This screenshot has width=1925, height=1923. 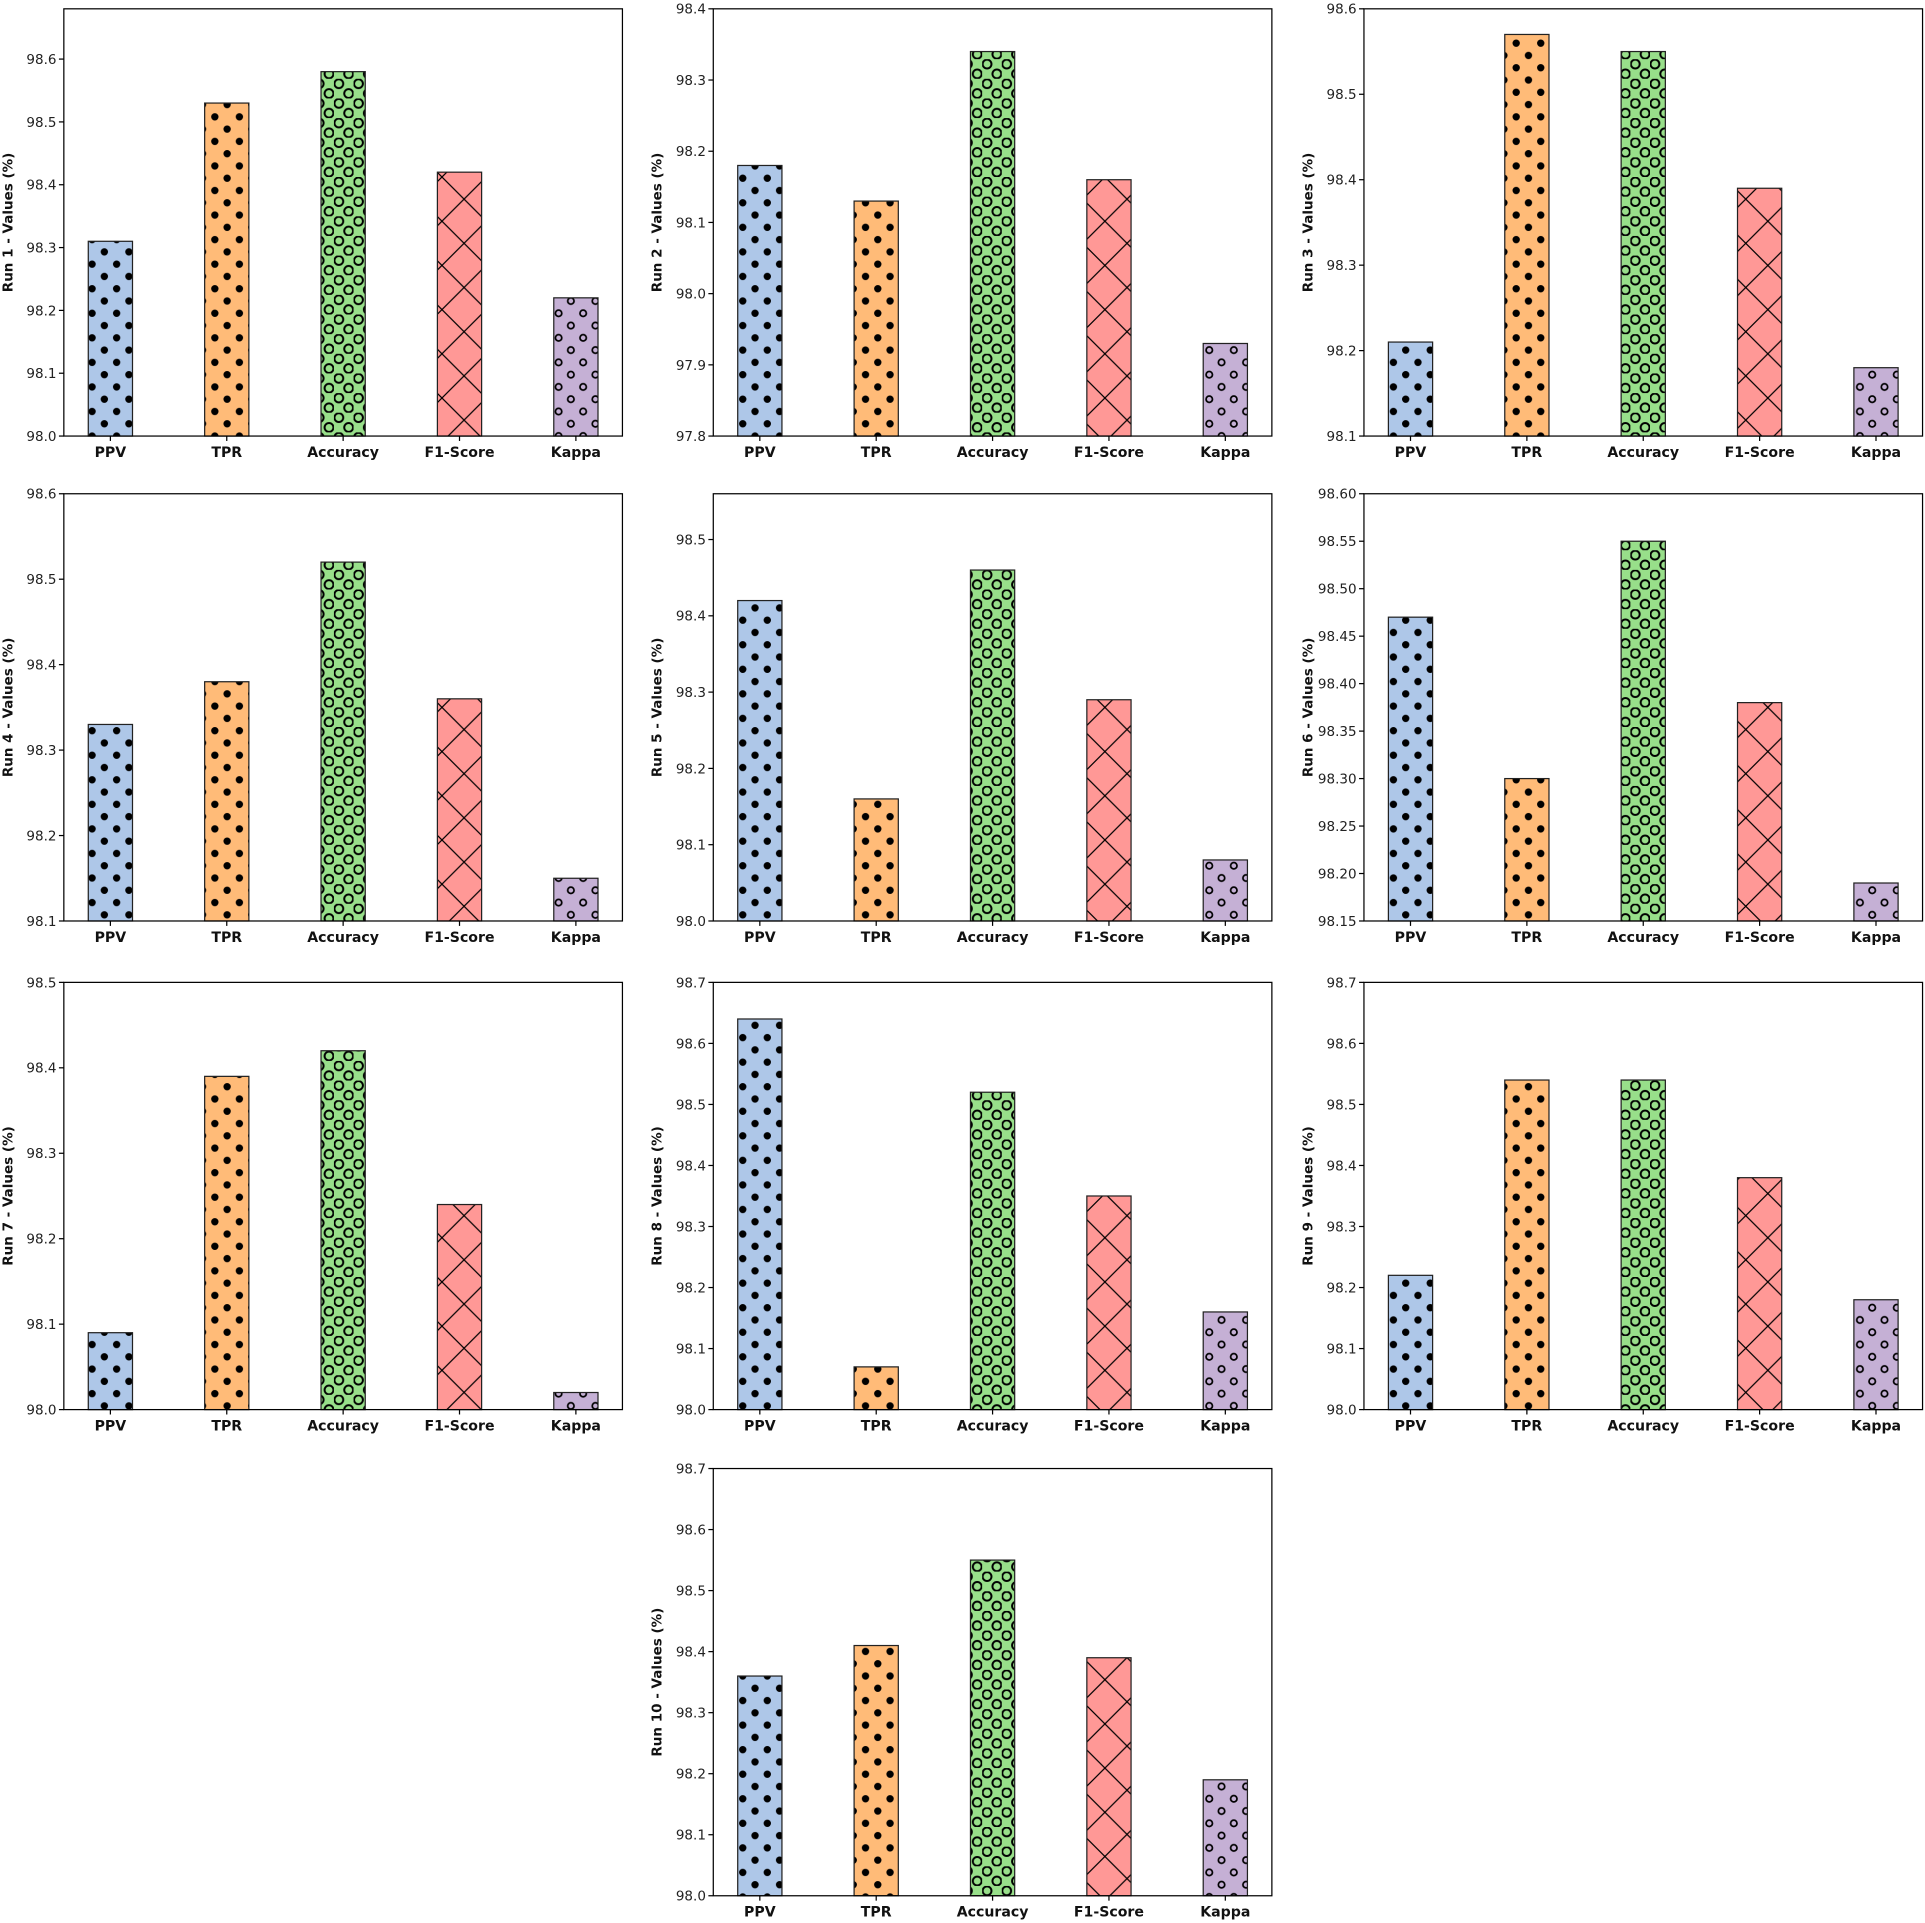 What do you see at coordinates (658, 1682) in the screenshot?
I see `y-axis-label: Run 10 - Values (%)` at bounding box center [658, 1682].